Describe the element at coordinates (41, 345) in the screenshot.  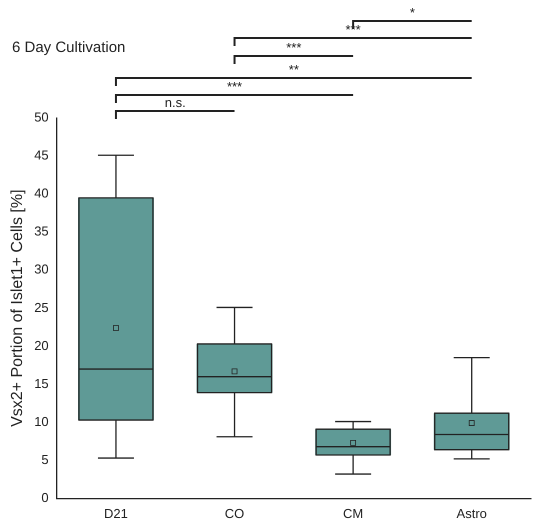
I see `y-tick-label: 20` at that location.